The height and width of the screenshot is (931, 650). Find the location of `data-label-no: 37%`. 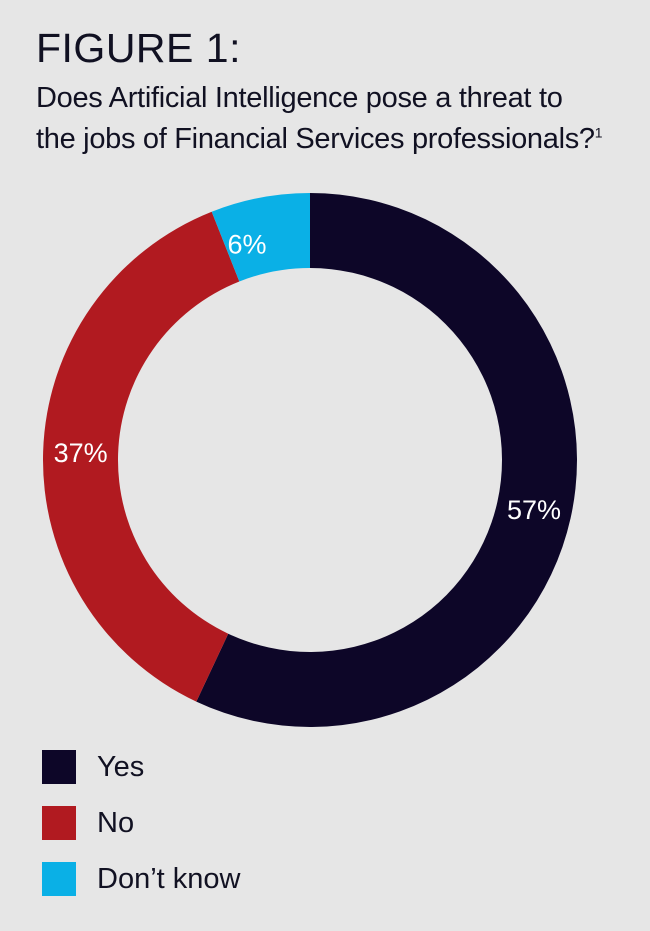

data-label-no: 37% is located at coordinates (81, 453).